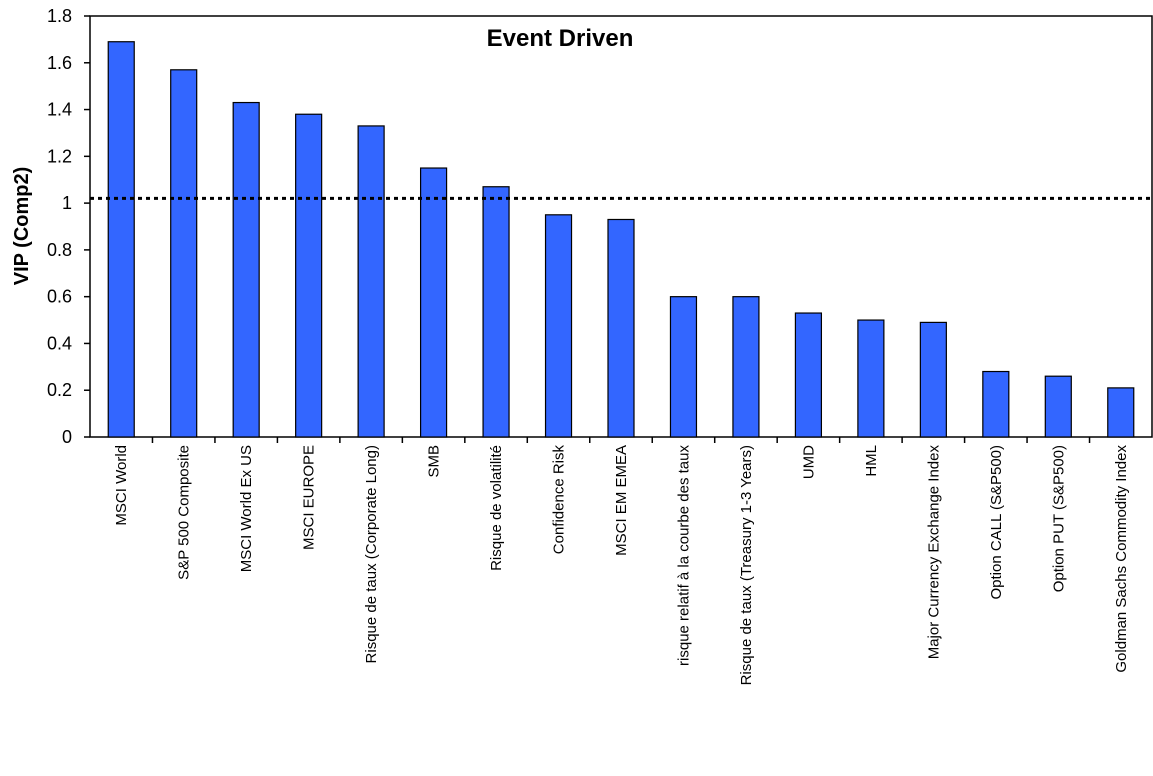  I want to click on y-tick-label: 0.4, so click(59, 343).